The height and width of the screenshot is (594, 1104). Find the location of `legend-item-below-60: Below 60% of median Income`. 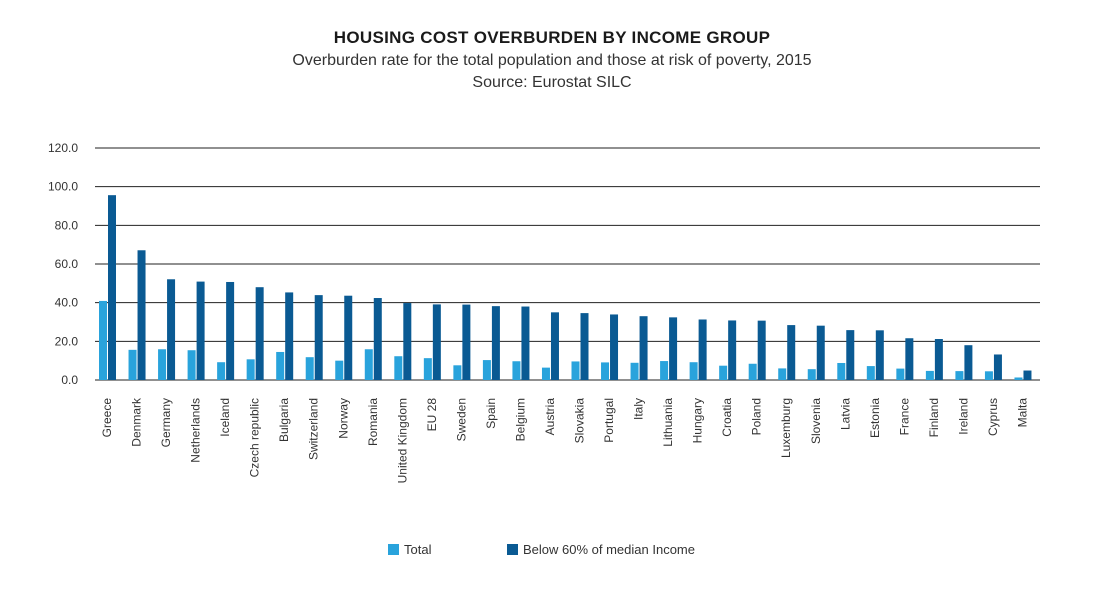

legend-item-below-60: Below 60% of median Income is located at coordinates (601, 549).